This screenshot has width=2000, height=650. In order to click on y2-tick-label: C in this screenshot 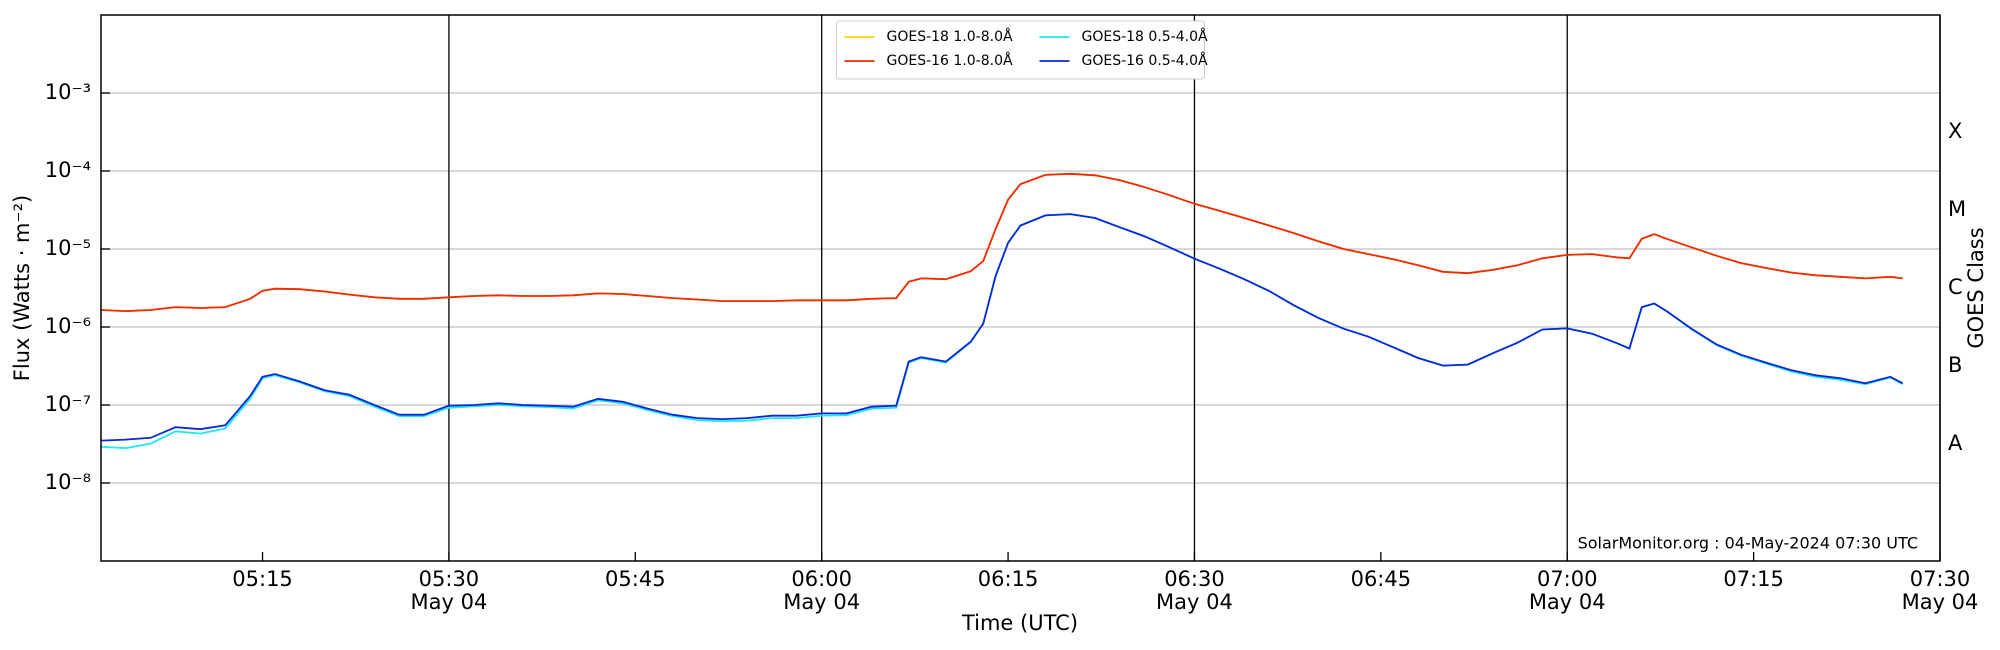, I will do `click(1955, 287)`.